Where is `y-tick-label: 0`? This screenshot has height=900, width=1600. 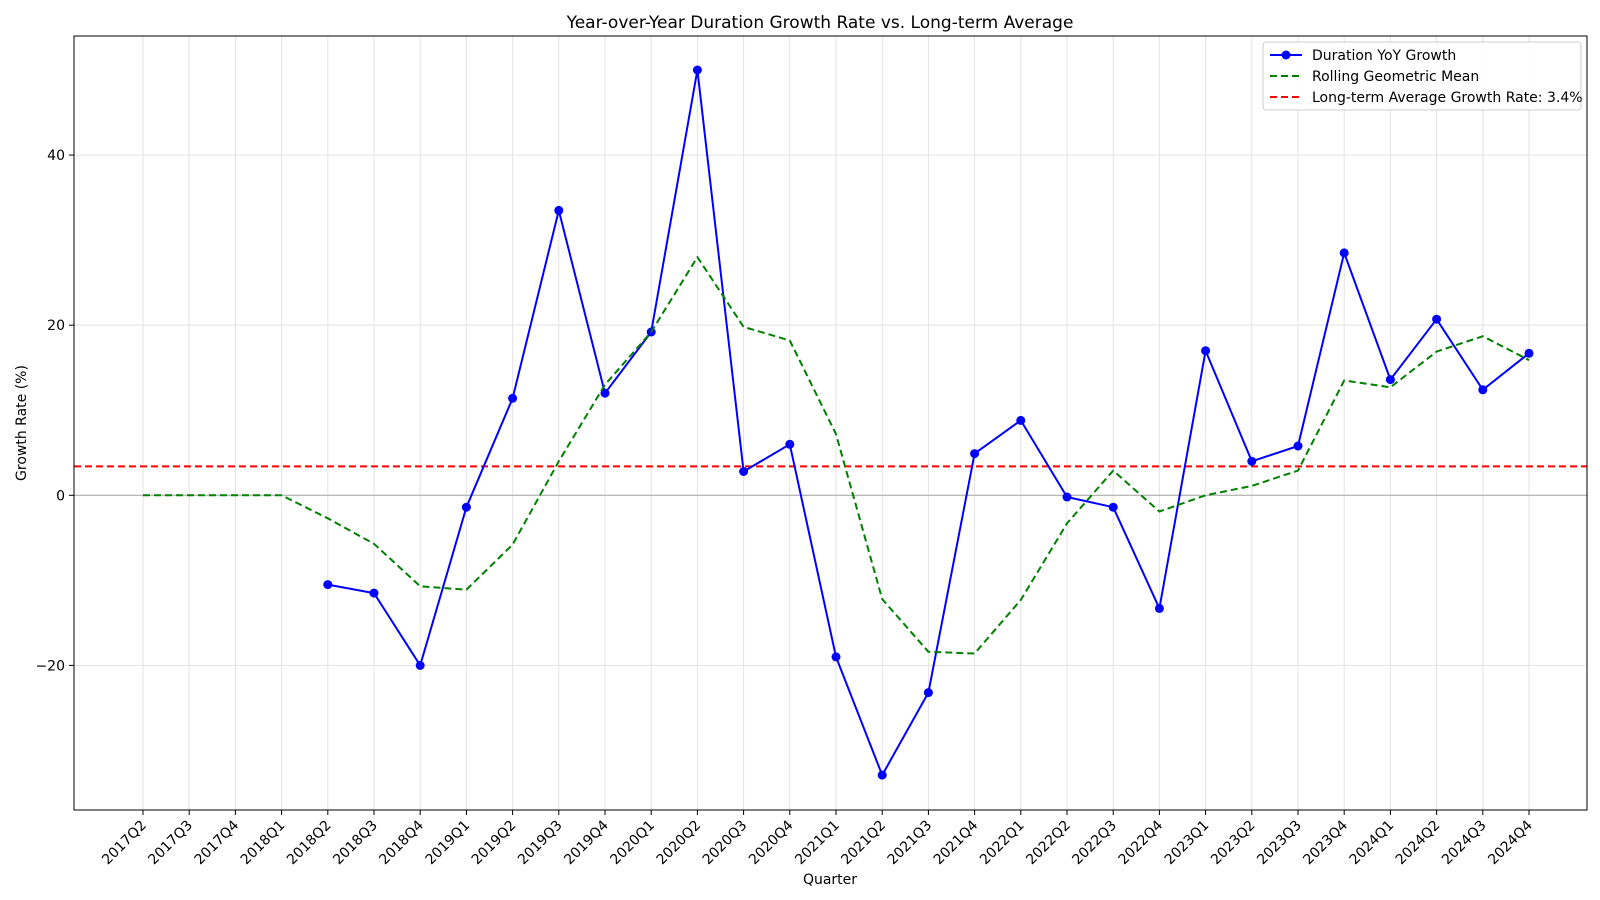
y-tick-label: 0 is located at coordinates (60, 496).